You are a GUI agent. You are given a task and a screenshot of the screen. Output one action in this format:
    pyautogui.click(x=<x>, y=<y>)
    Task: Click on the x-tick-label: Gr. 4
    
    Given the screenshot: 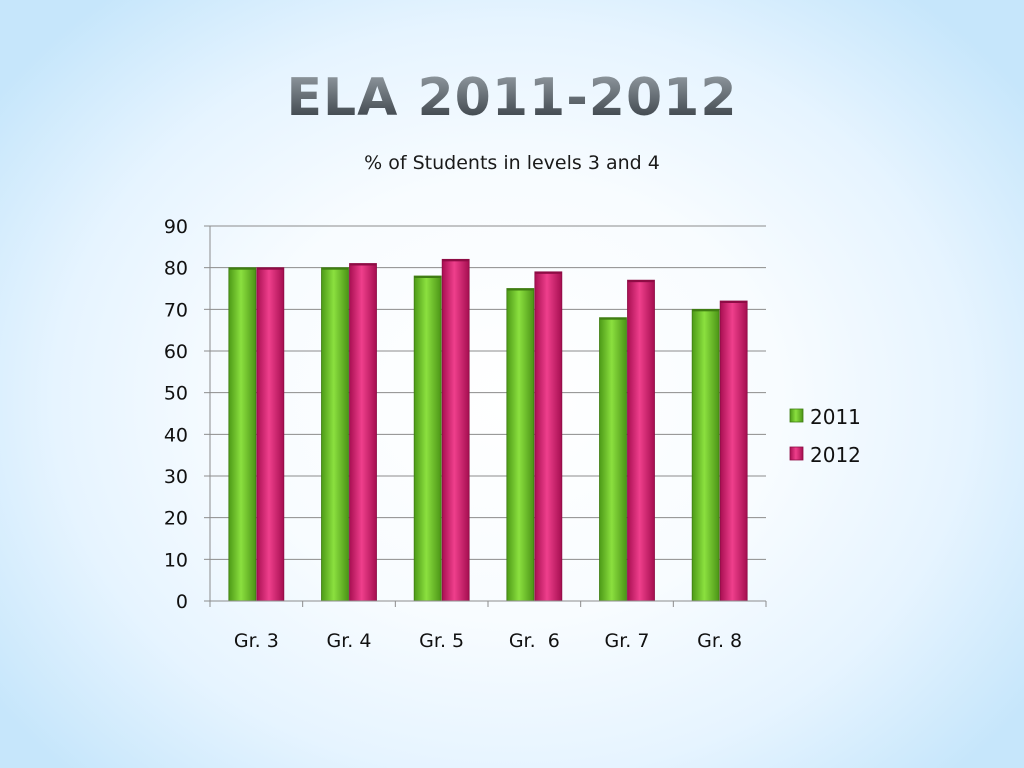 What is the action you would take?
    pyautogui.click(x=349, y=641)
    